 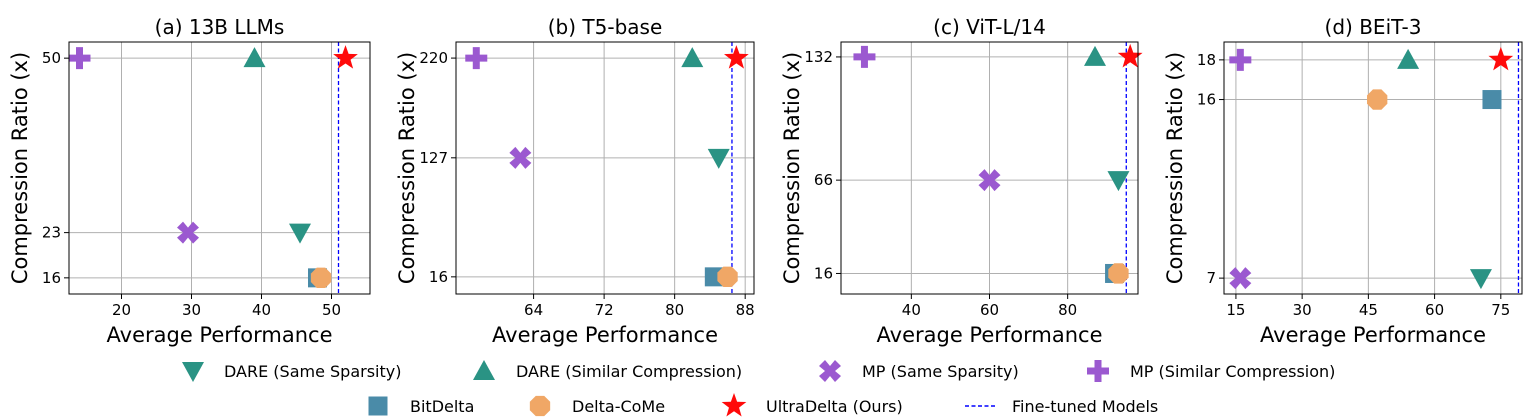 What do you see at coordinates (1206, 60) in the screenshot?
I see `y-tick-label: 18` at bounding box center [1206, 60].